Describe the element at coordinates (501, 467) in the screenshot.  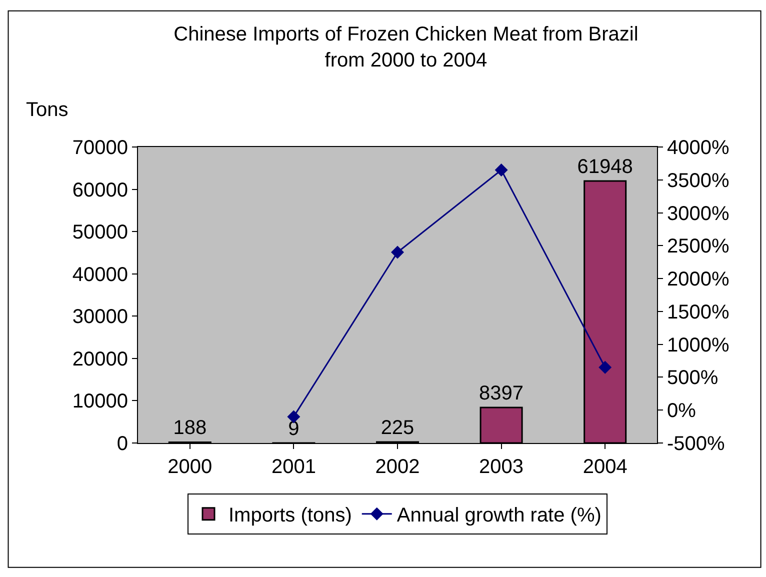
I see `x-tick-label: 2003` at that location.